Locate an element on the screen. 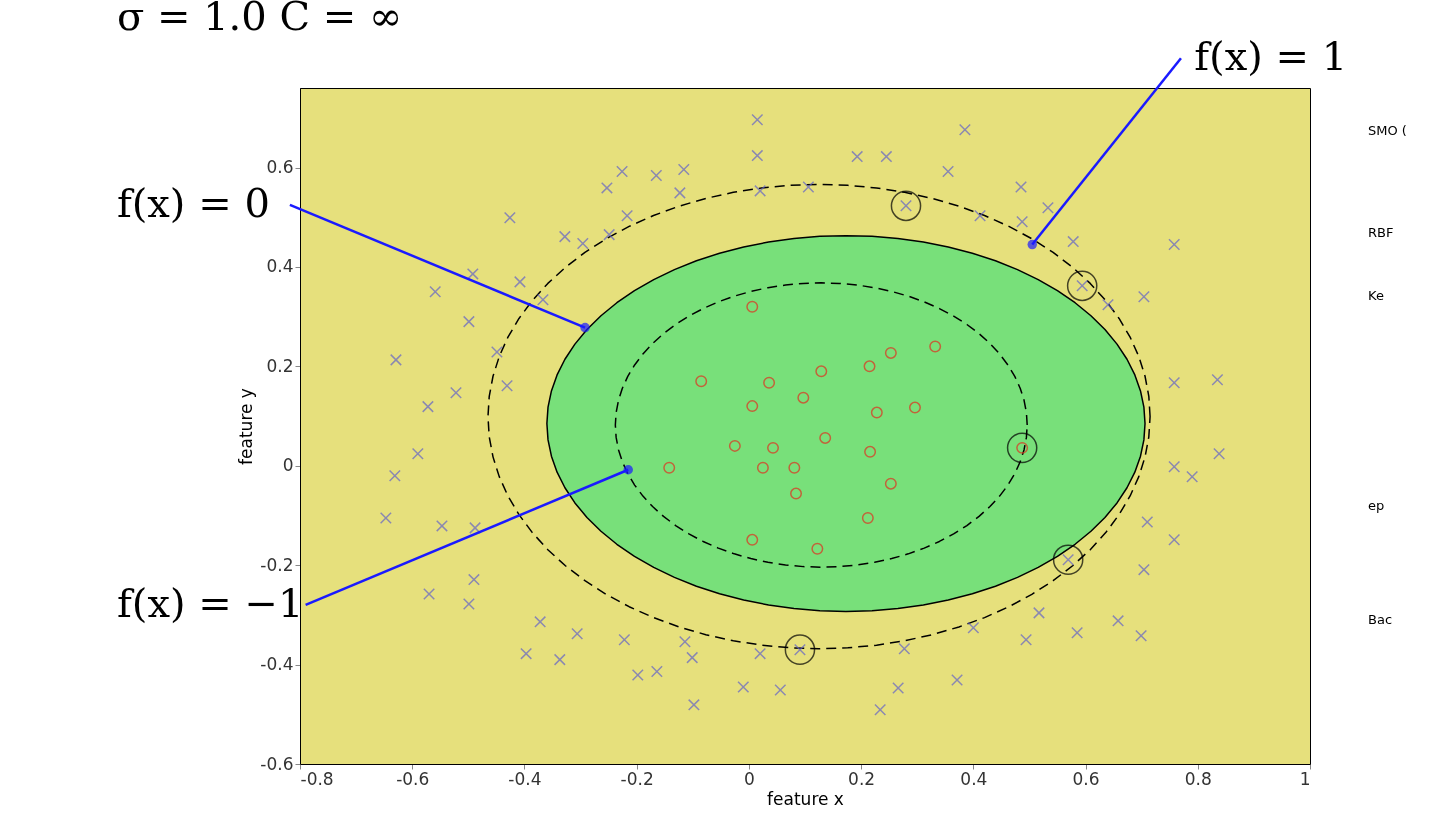  x-tick-label: 0.8 is located at coordinates (1198, 778).